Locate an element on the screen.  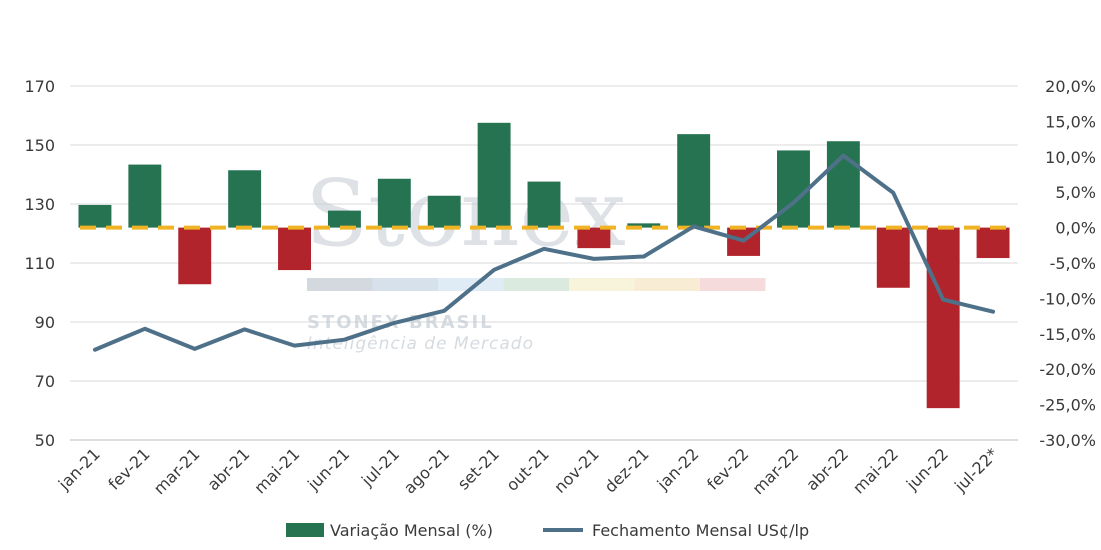
legend-label-bar: Variação Mensal (%) is located at coordinates (411, 530).